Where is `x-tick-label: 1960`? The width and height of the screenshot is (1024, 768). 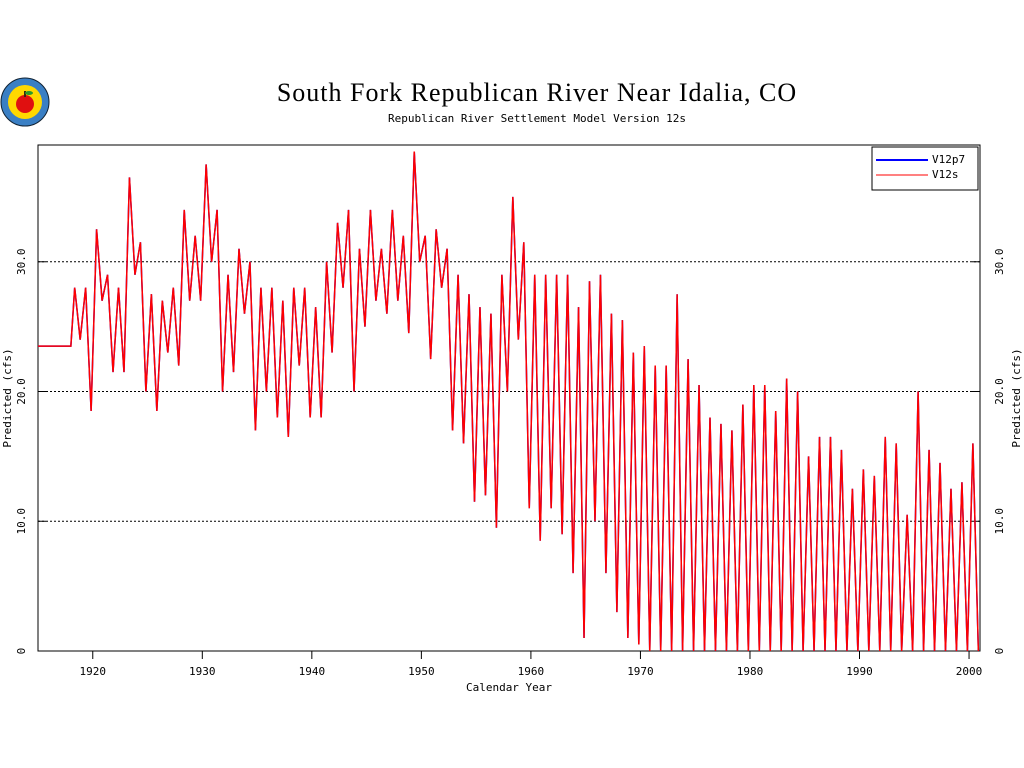 x-tick-label: 1960 is located at coordinates (531, 671).